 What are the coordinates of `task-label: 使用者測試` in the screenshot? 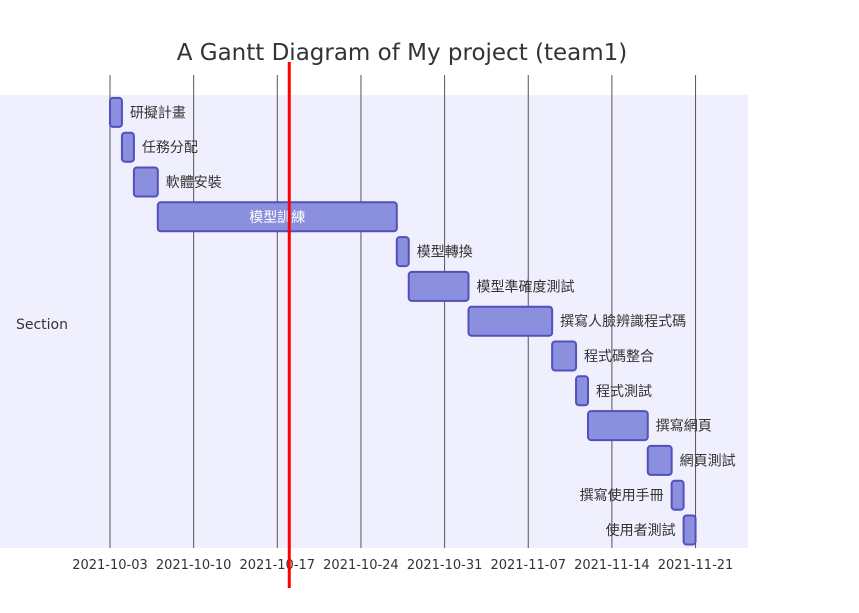 It's located at (641, 530).